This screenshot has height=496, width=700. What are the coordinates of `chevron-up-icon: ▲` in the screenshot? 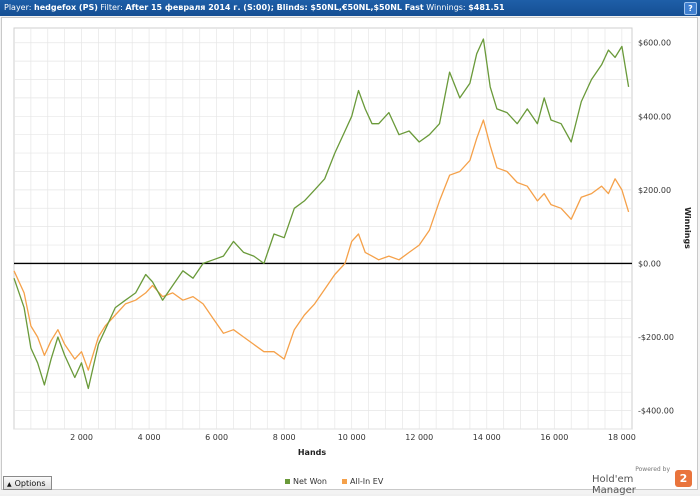 It's located at (9, 484).